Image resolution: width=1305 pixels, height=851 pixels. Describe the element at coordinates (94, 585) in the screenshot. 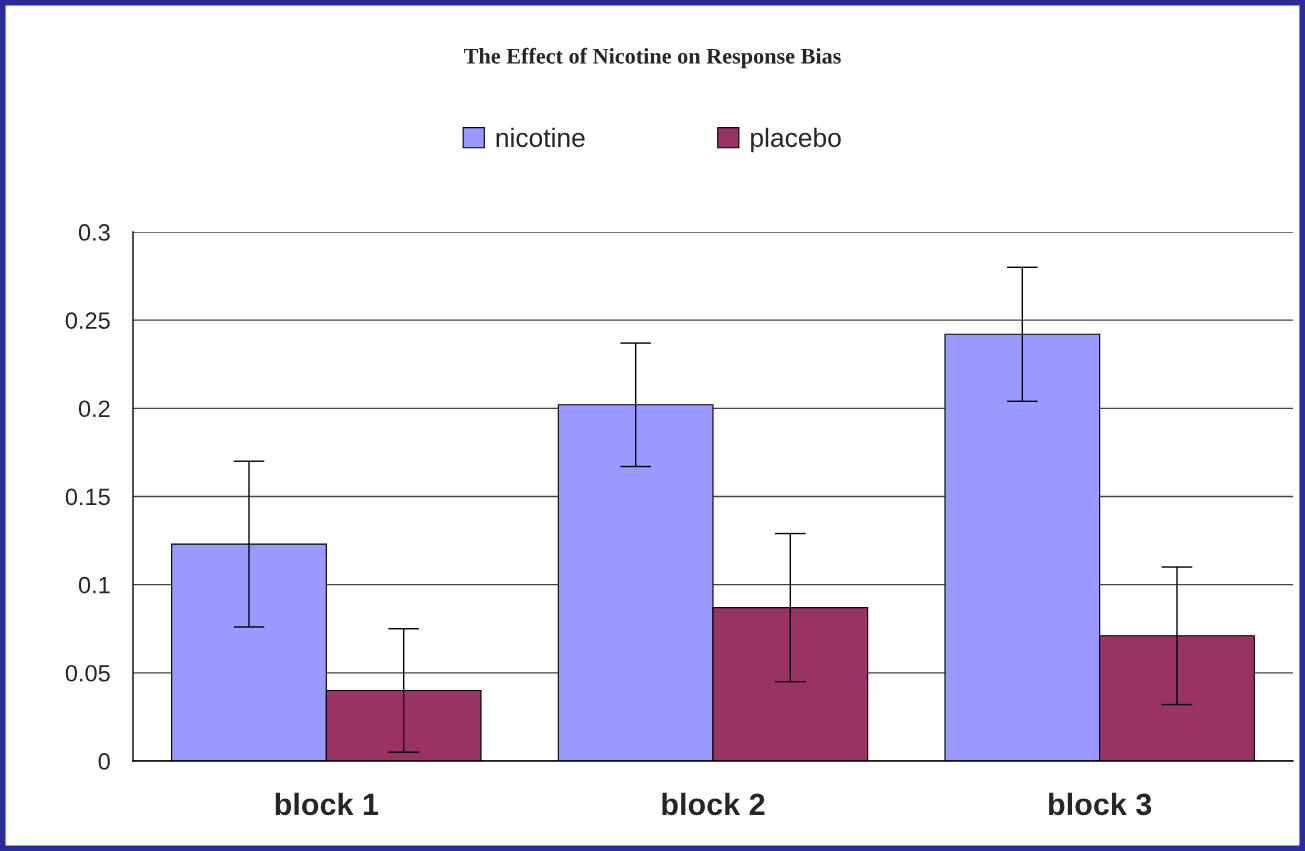

I see `y-tick-label: 0.1` at that location.